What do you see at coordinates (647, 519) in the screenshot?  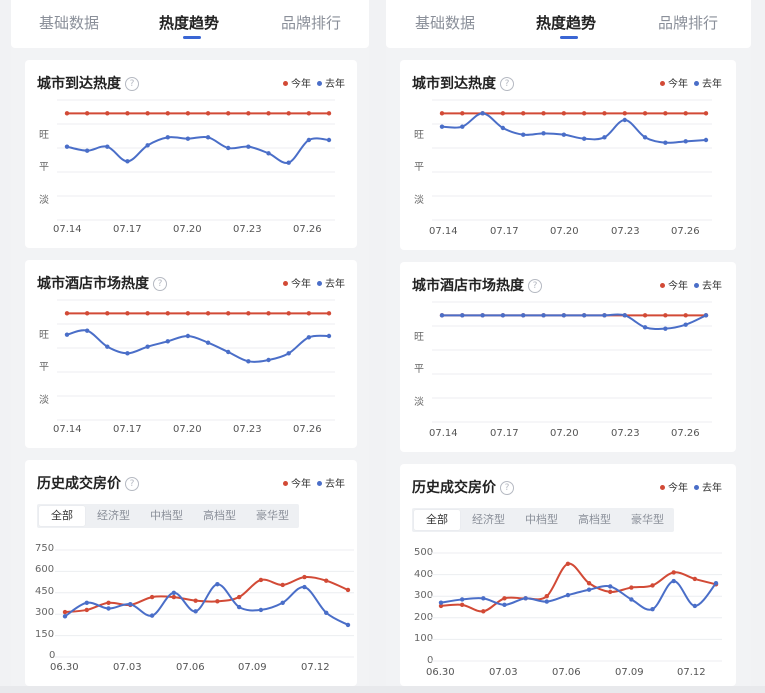 I see `room-type-luxury: 豪华型` at bounding box center [647, 519].